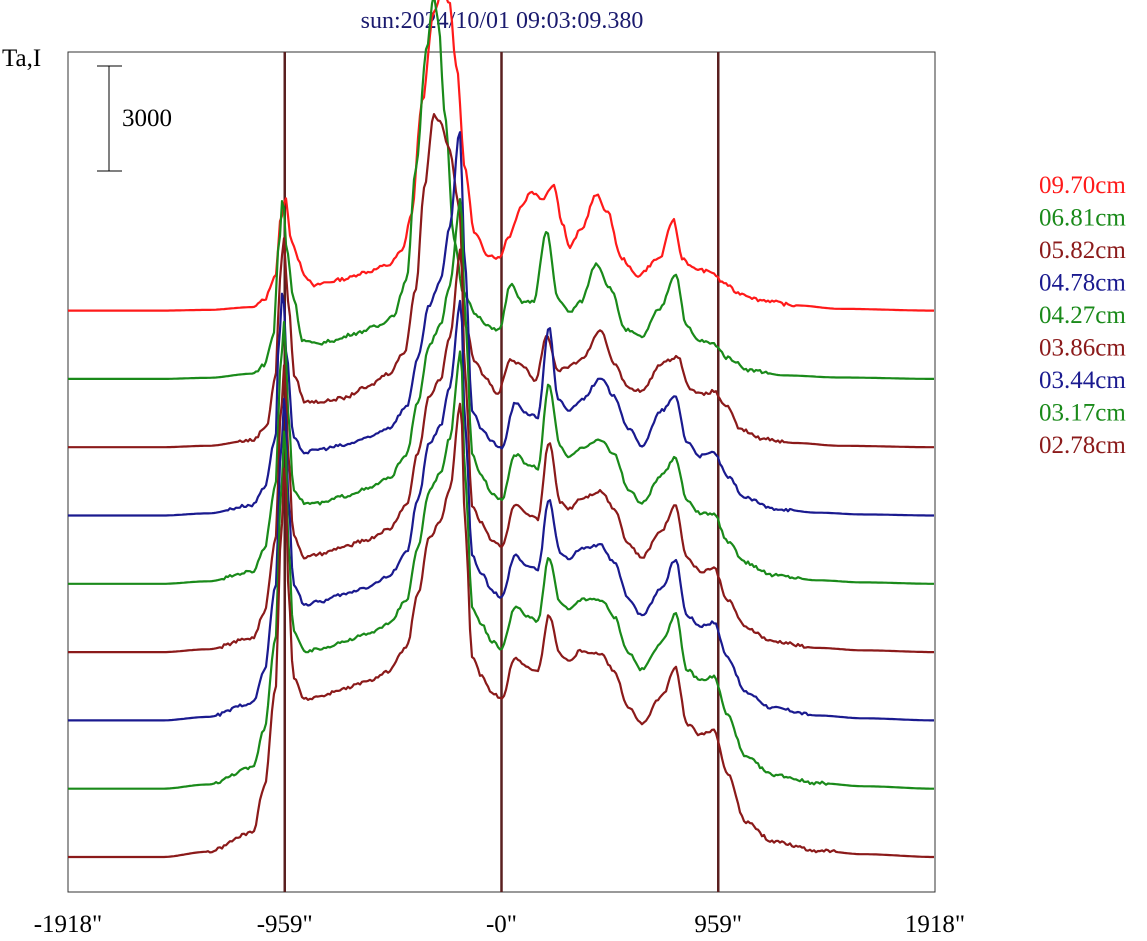  What do you see at coordinates (502, 21) in the screenshot?
I see `chart-title: sun:2024/10/01 09:03:09.380` at bounding box center [502, 21].